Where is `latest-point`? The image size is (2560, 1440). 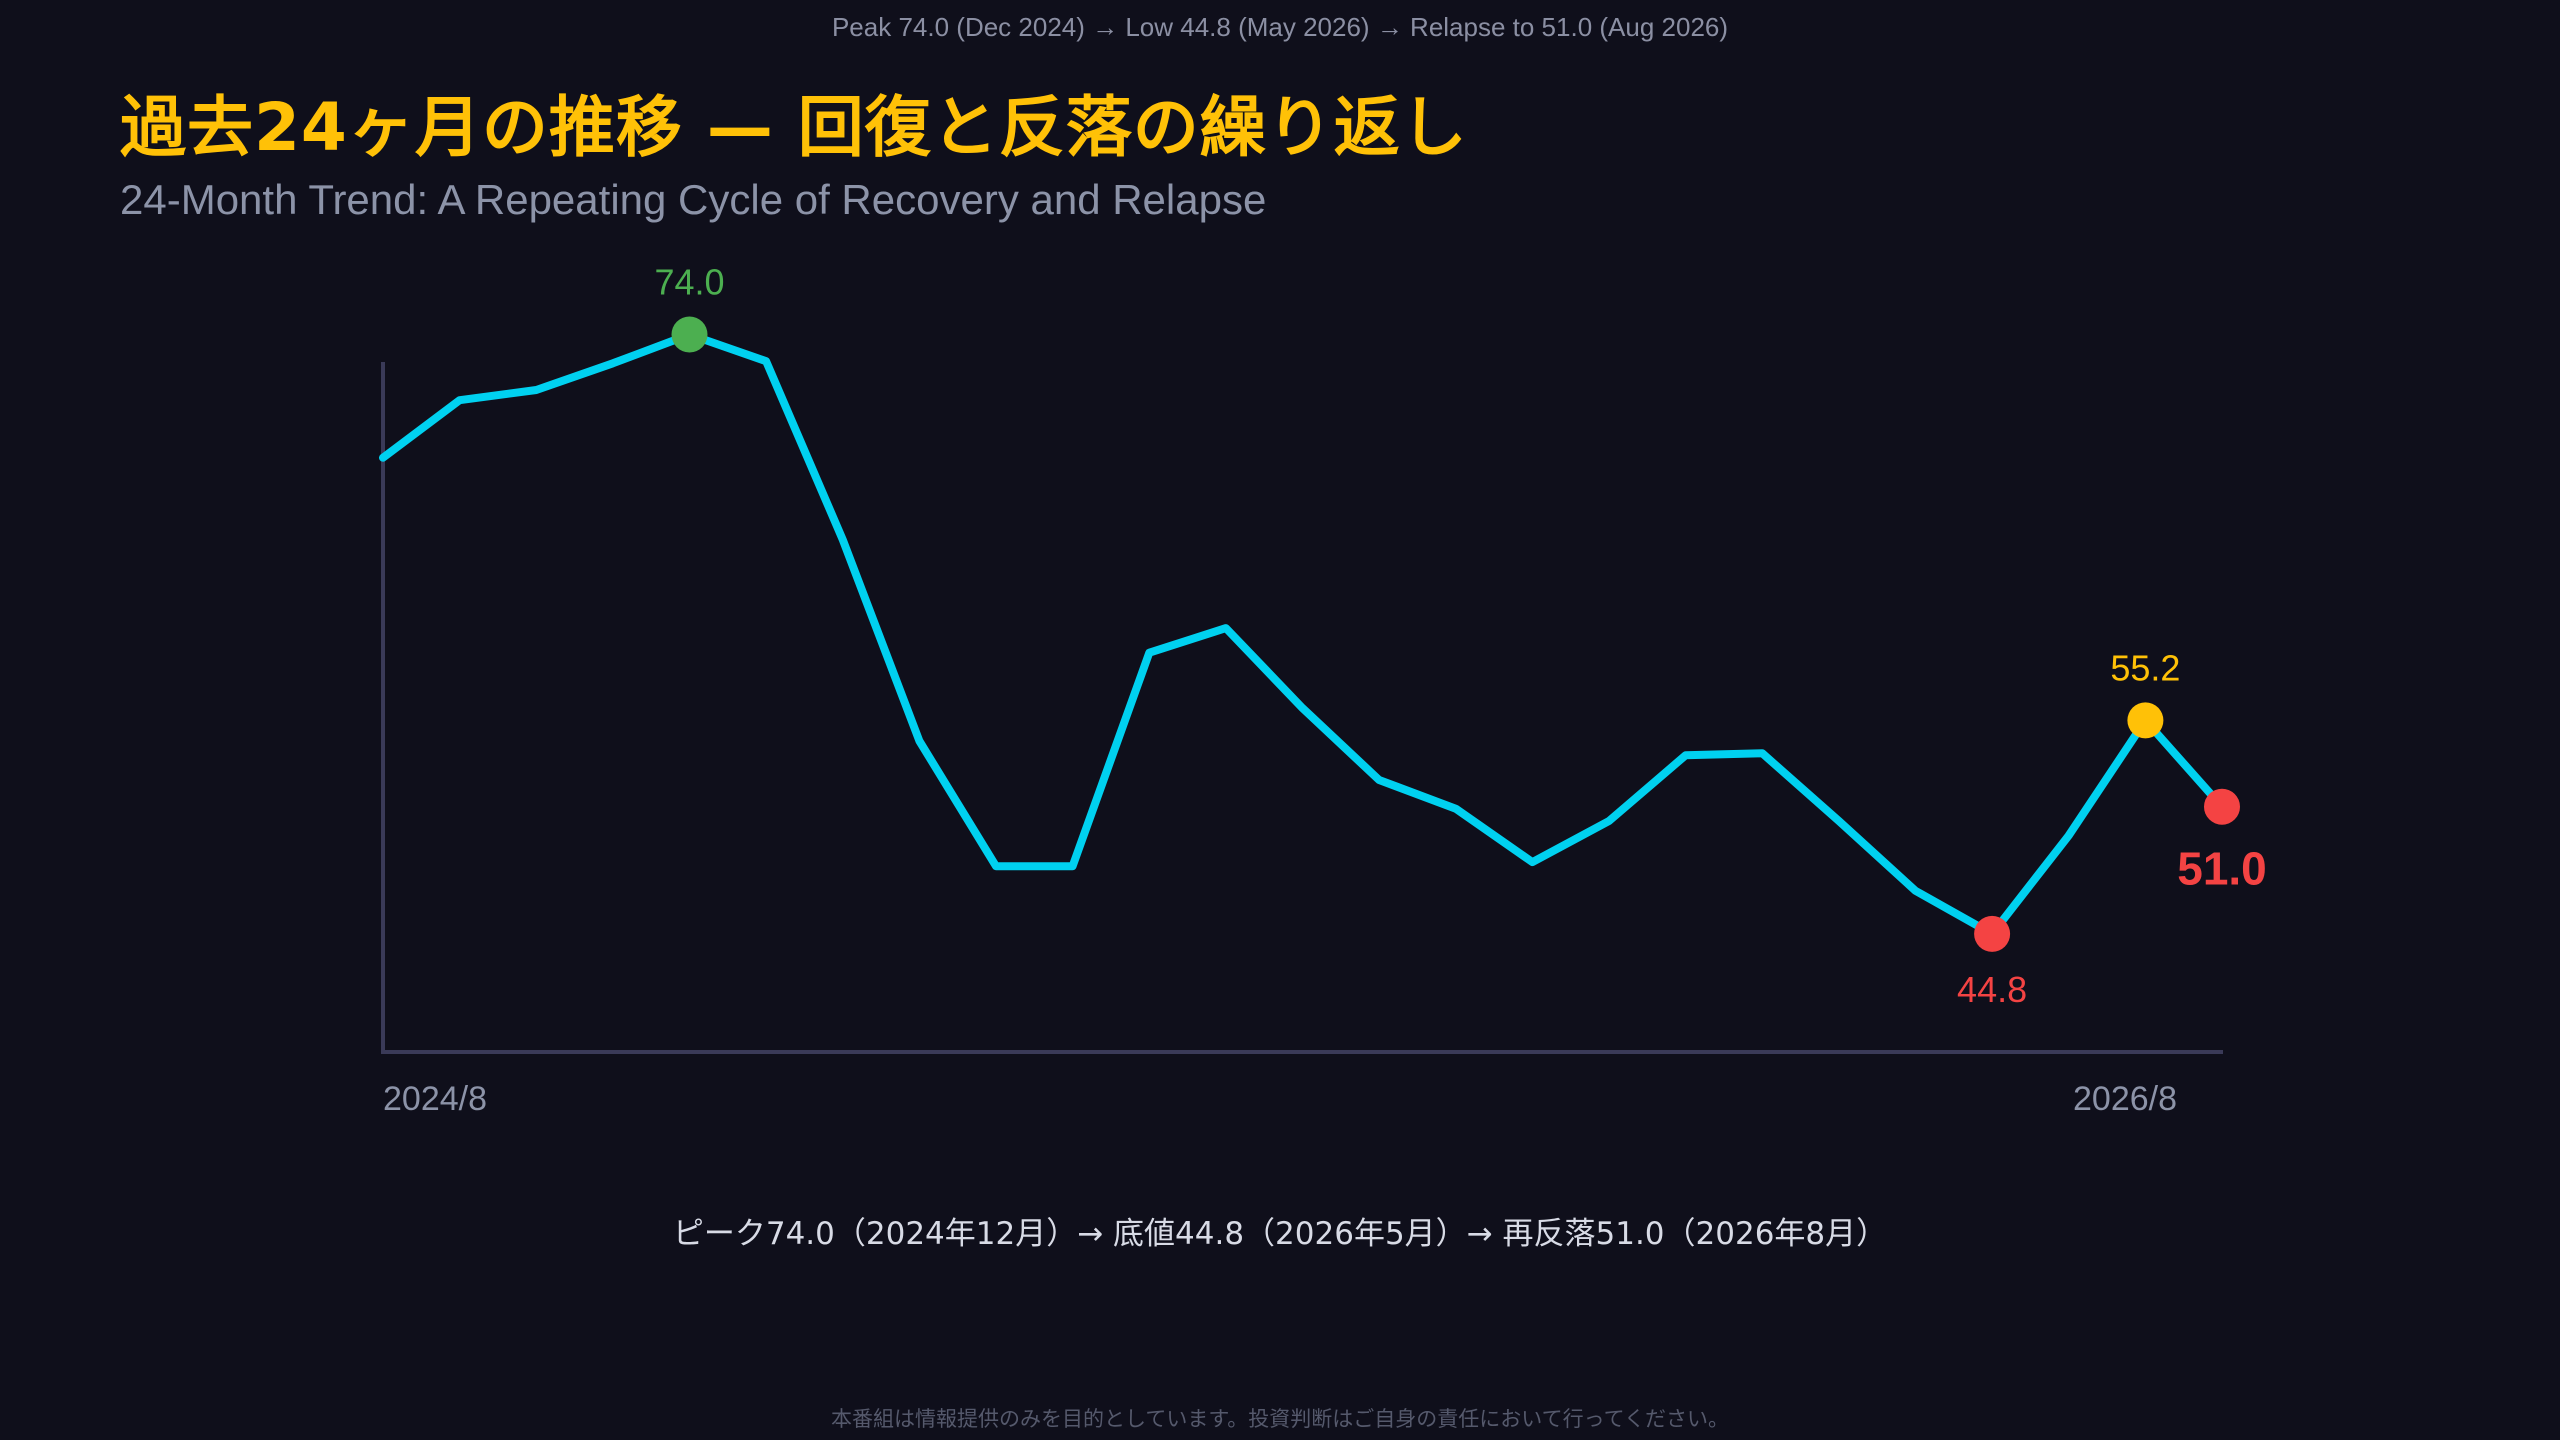 latest-point is located at coordinates (2222, 806).